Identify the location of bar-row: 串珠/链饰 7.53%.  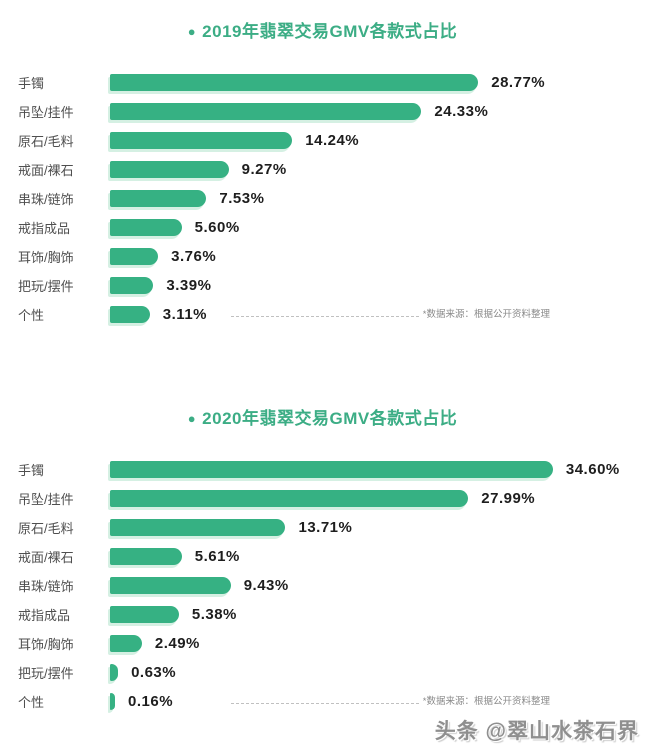
(331, 198).